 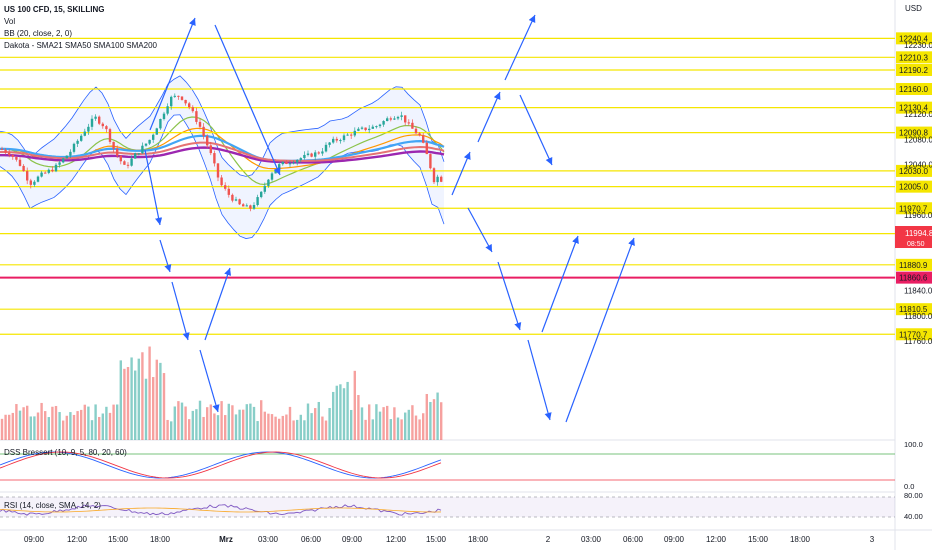 I want to click on dss-line, so click(x=221, y=465).